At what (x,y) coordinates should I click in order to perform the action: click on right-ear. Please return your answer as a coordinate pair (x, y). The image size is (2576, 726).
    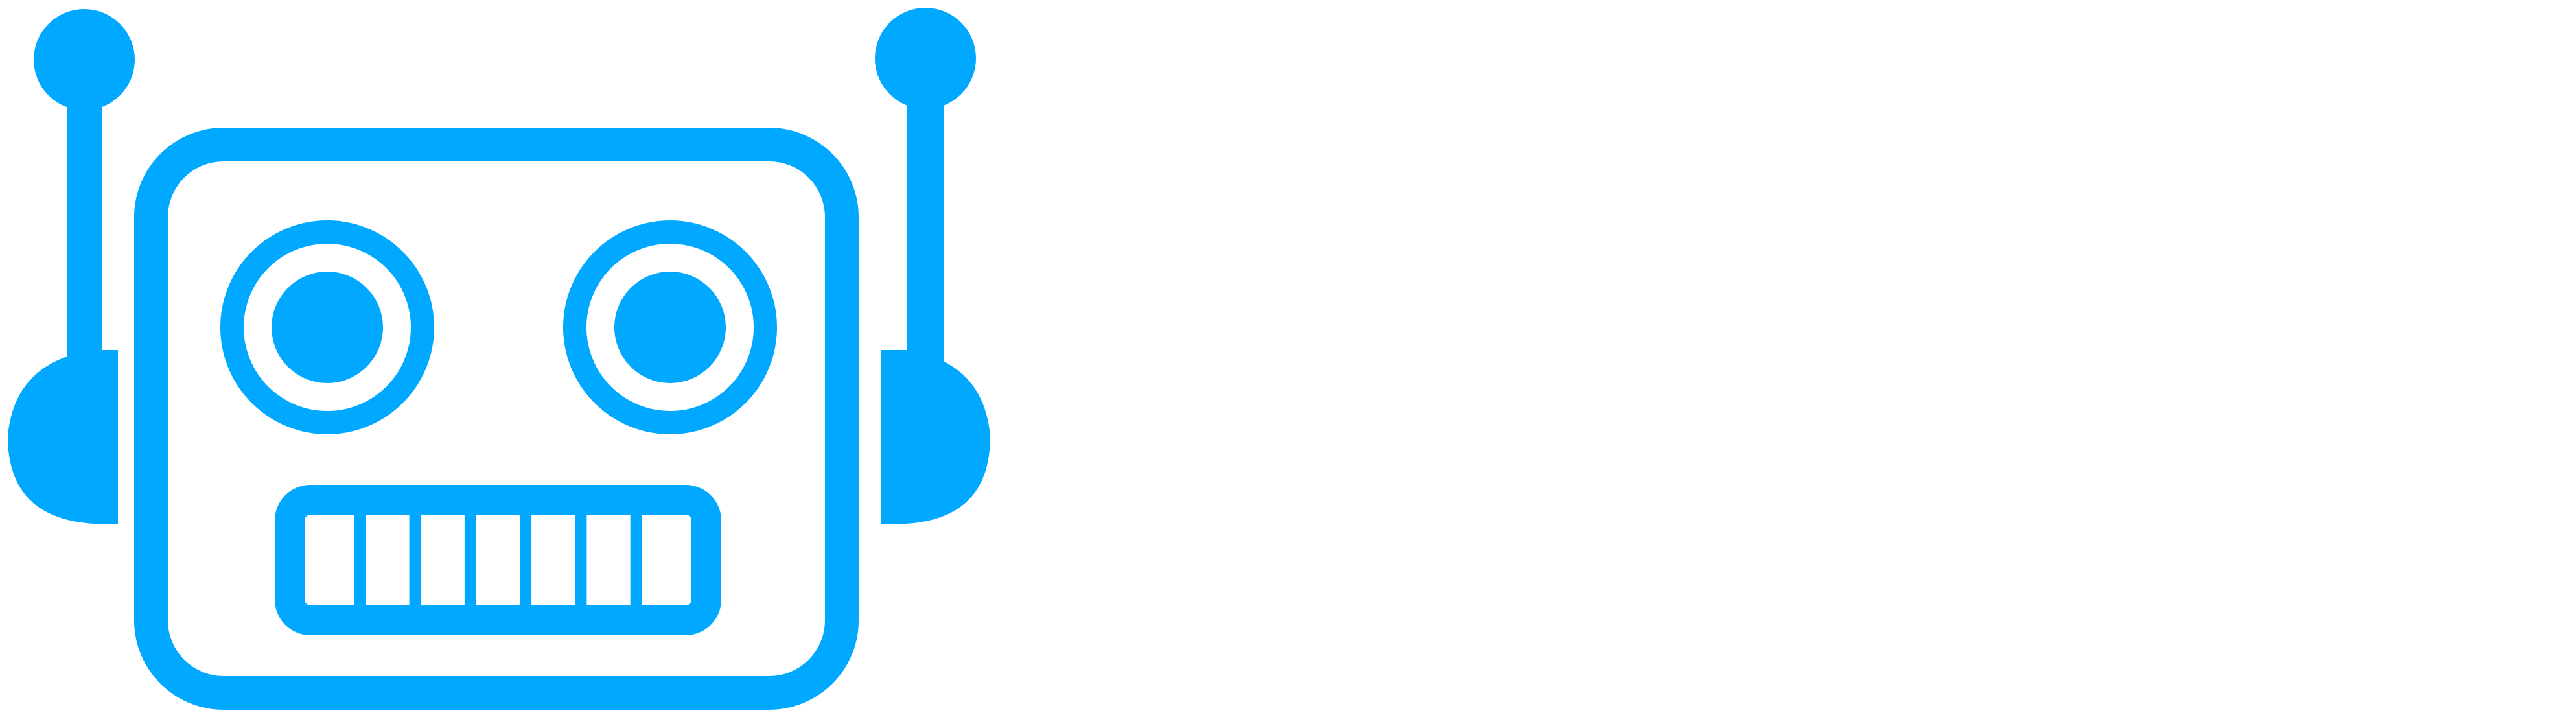
    Looking at the image, I should click on (935, 437).